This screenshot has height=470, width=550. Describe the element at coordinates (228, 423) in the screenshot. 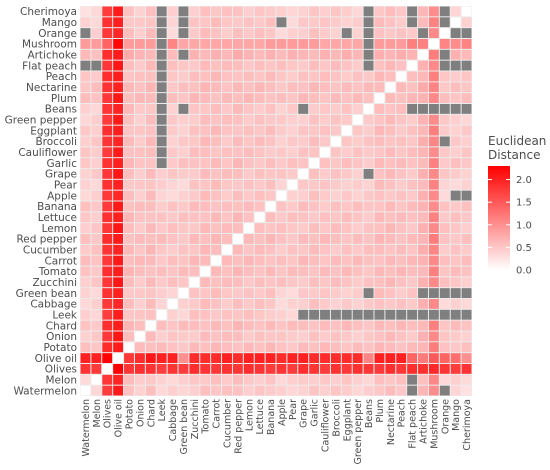

I see `x-tick-label: Cucumber` at that location.